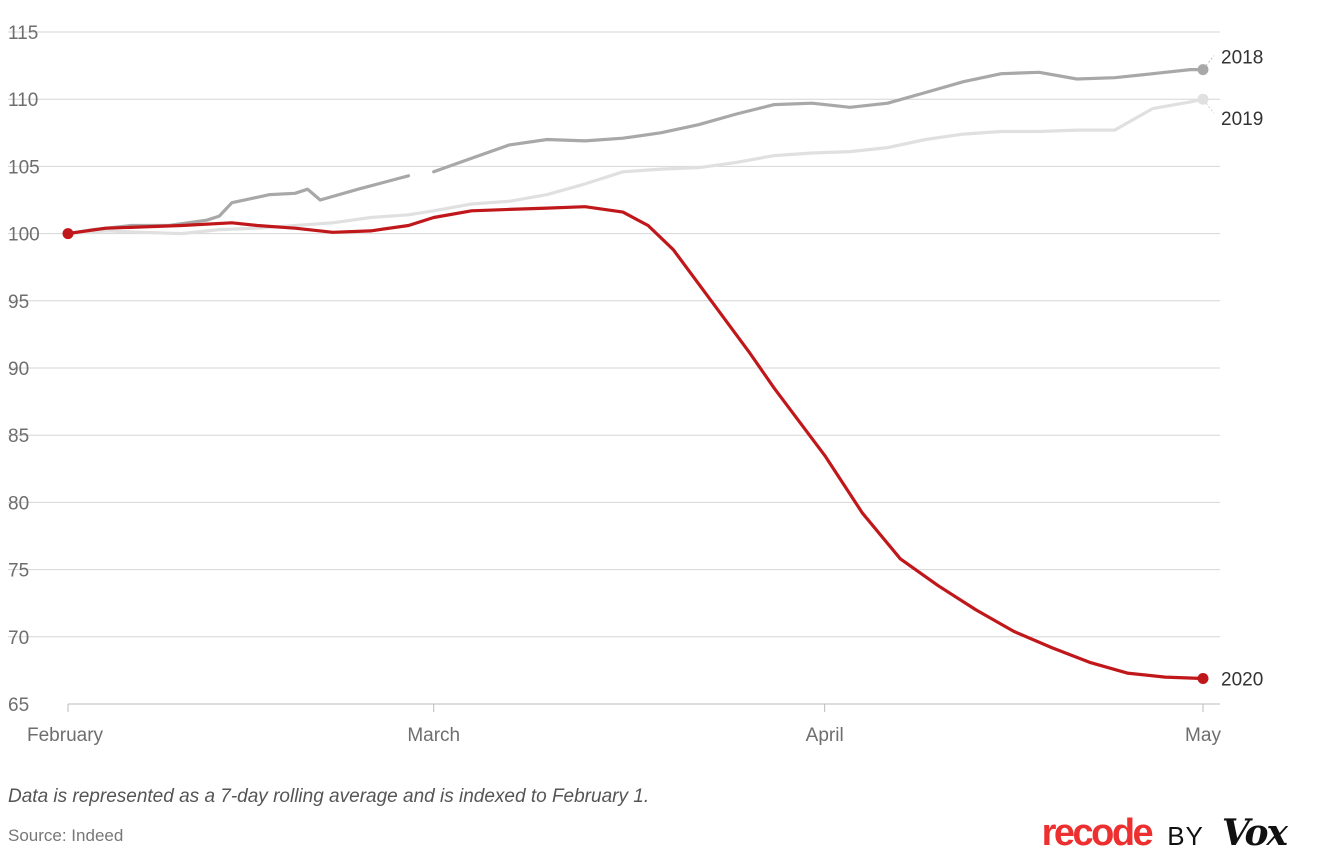  What do you see at coordinates (1254, 833) in the screenshot?
I see `vox-logo-text: Vox` at bounding box center [1254, 833].